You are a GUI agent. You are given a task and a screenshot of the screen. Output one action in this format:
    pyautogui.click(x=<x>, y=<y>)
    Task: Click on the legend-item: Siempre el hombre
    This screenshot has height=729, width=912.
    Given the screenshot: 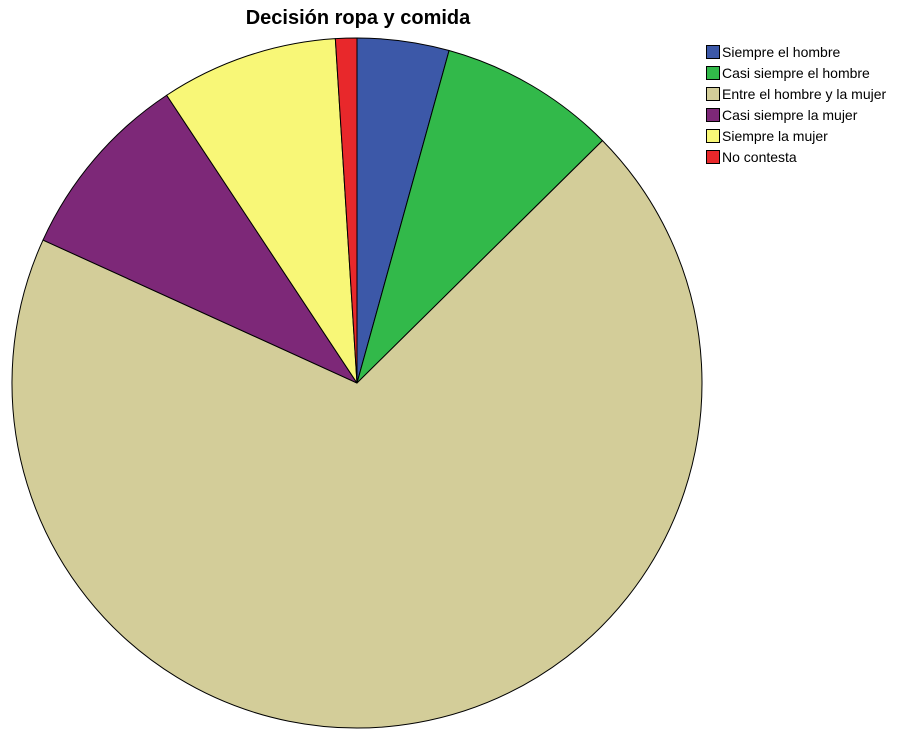 What is the action you would take?
    pyautogui.click(x=796, y=51)
    